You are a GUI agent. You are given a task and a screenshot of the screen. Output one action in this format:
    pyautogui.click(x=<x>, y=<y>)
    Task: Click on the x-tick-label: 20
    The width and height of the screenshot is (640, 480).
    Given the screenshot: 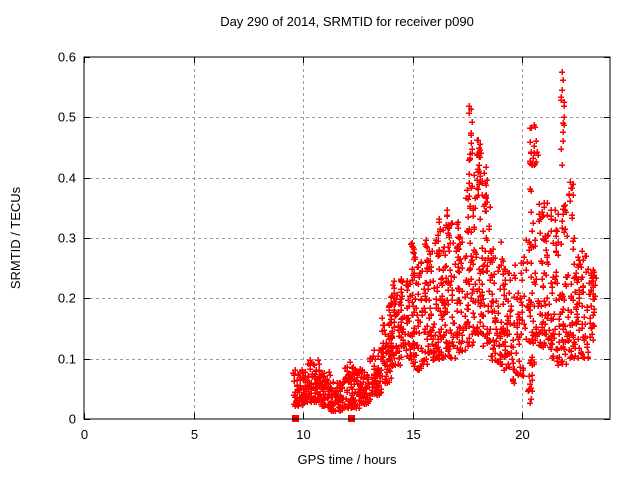 What is the action you would take?
    pyautogui.click(x=522, y=434)
    